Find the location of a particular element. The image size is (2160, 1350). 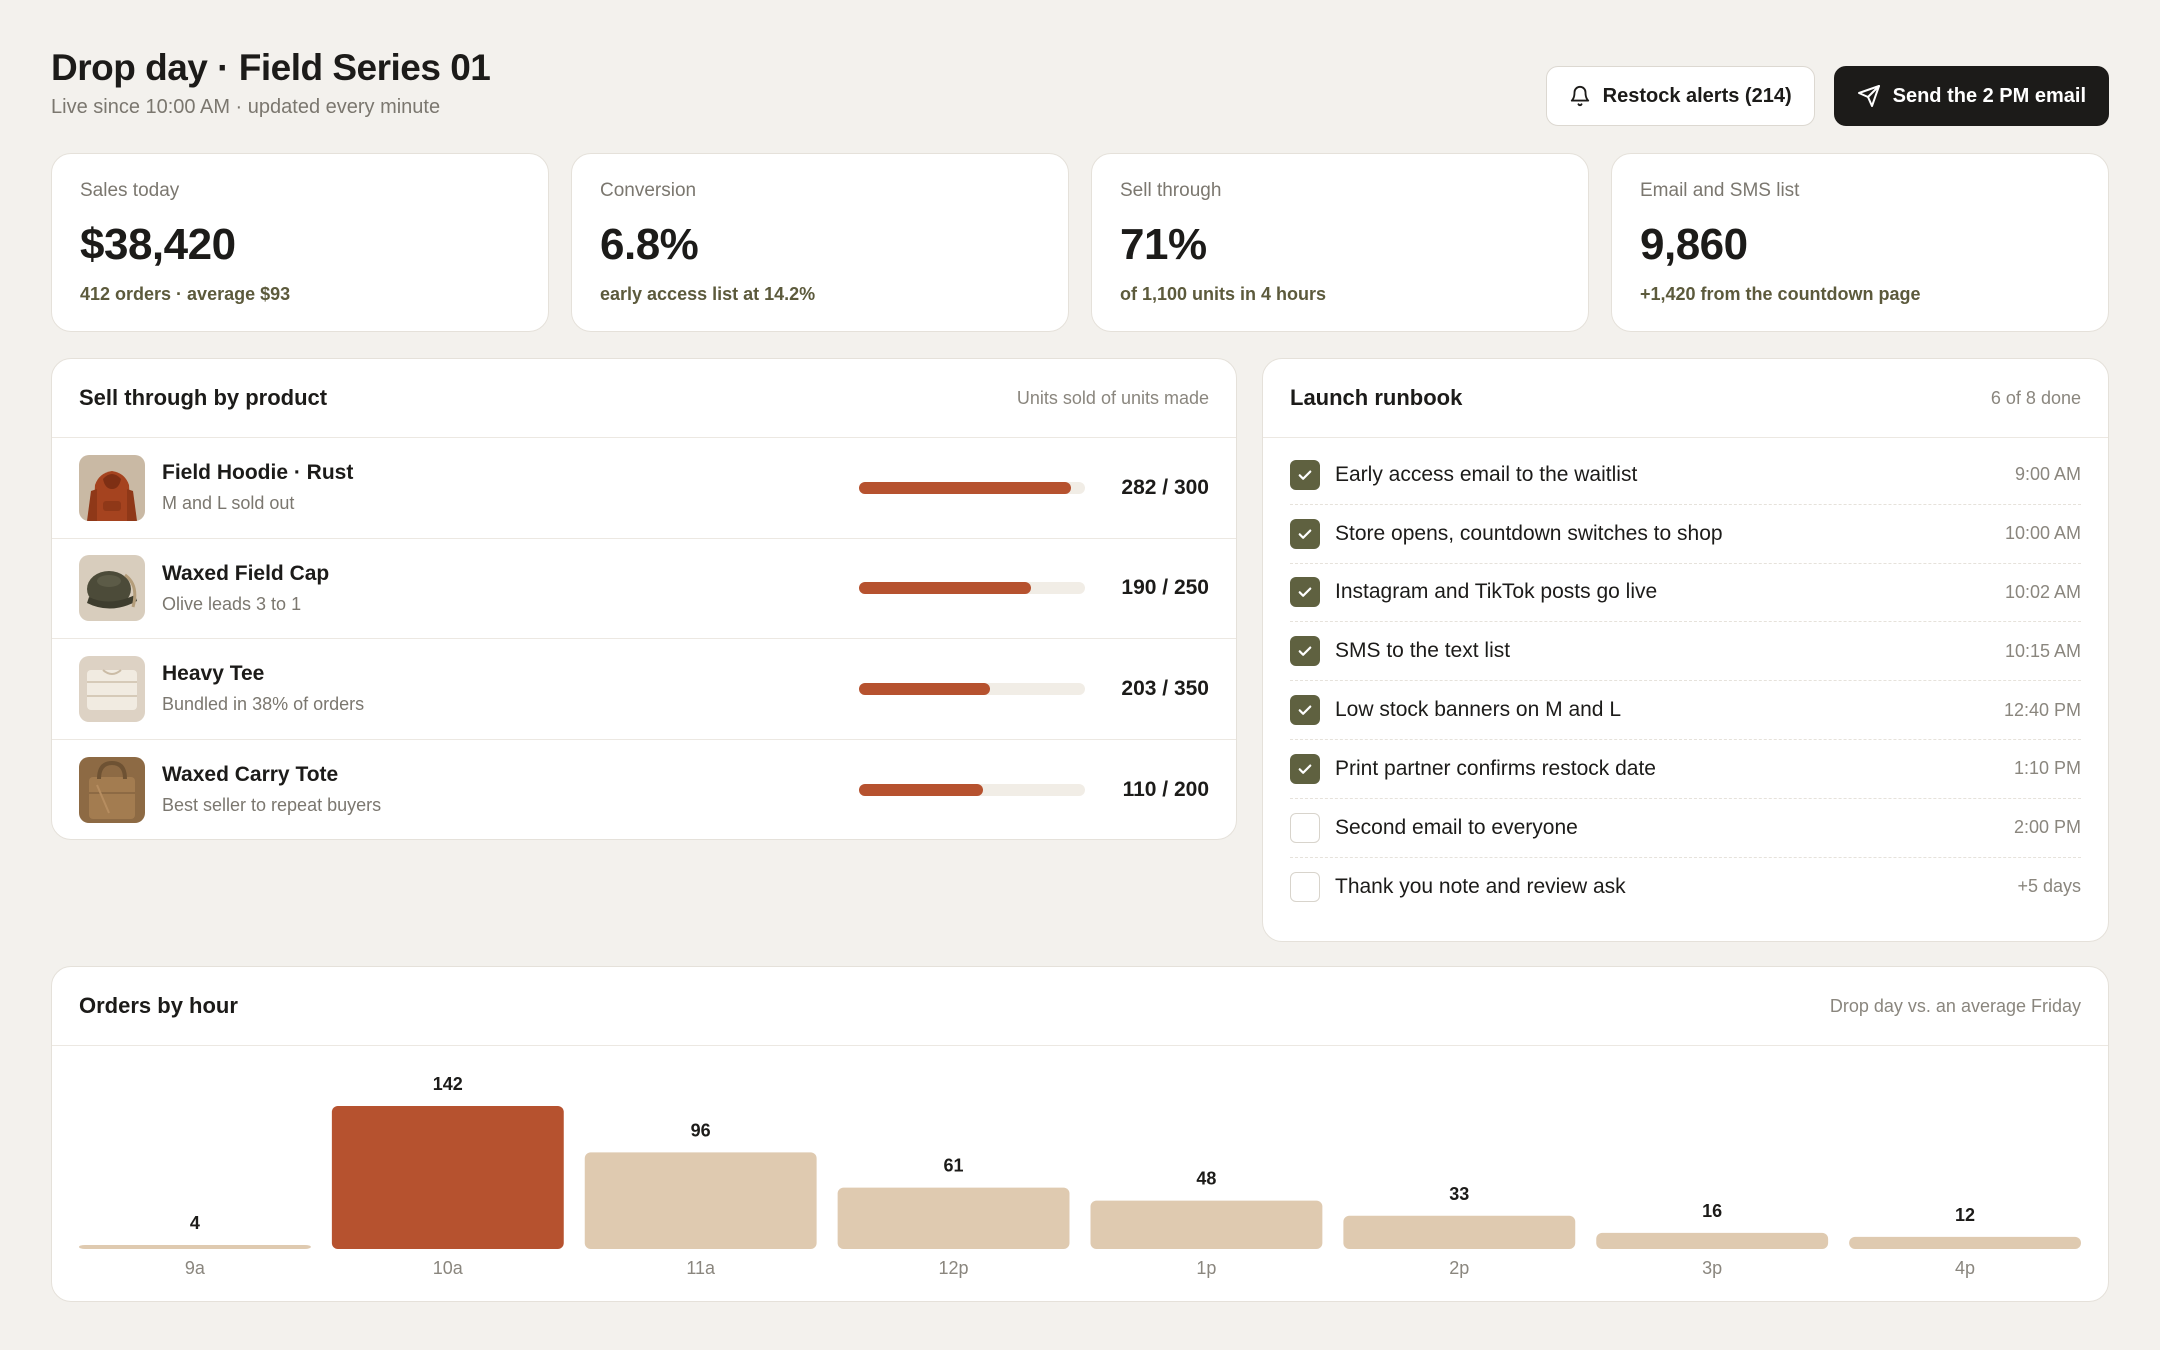

x-tick-label: 11a is located at coordinates (701, 1268).